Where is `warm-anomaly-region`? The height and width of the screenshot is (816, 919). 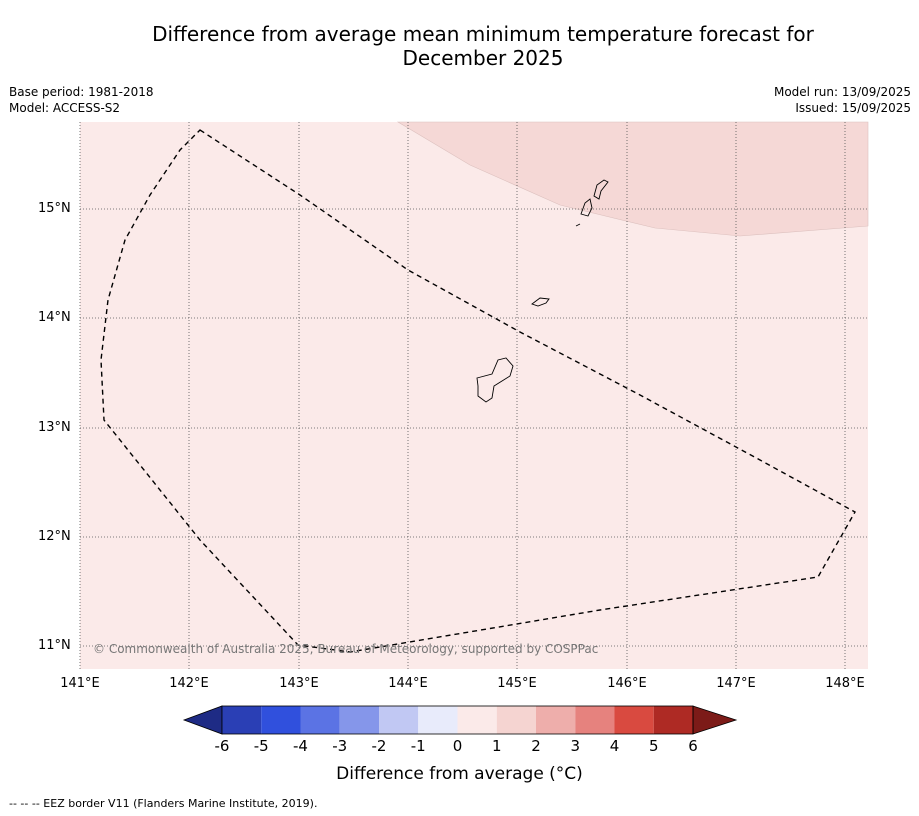 warm-anomaly-region is located at coordinates (632, 179).